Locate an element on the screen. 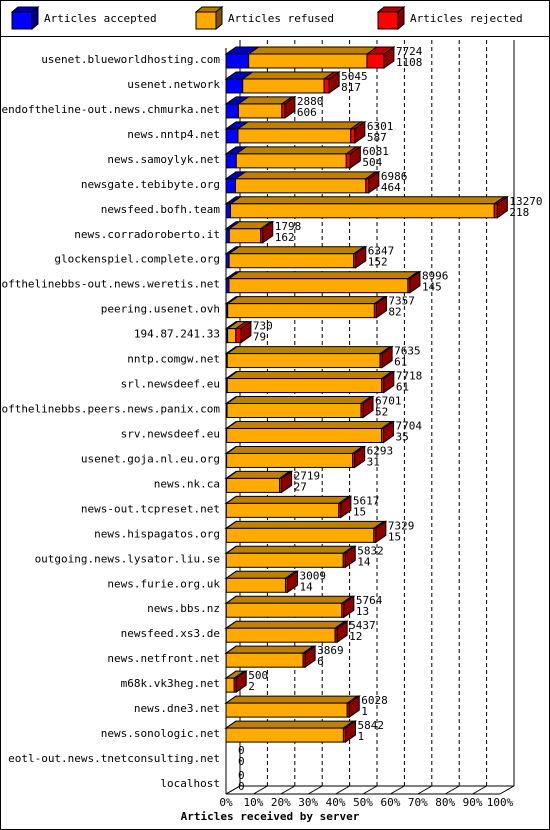 This screenshot has height=830, width=550. accepted-label: 504 is located at coordinates (372, 162).